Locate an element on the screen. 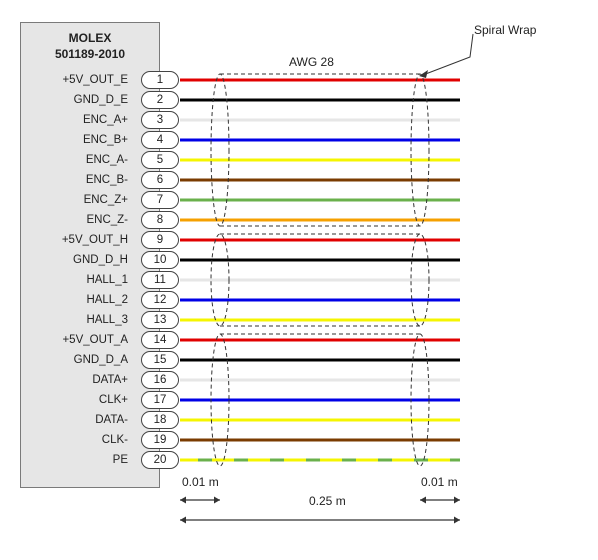 Image resolution: width=598 pixels, height=560 pixels. spiral-wrap-label: Spiral Wrap is located at coordinates (505, 30).